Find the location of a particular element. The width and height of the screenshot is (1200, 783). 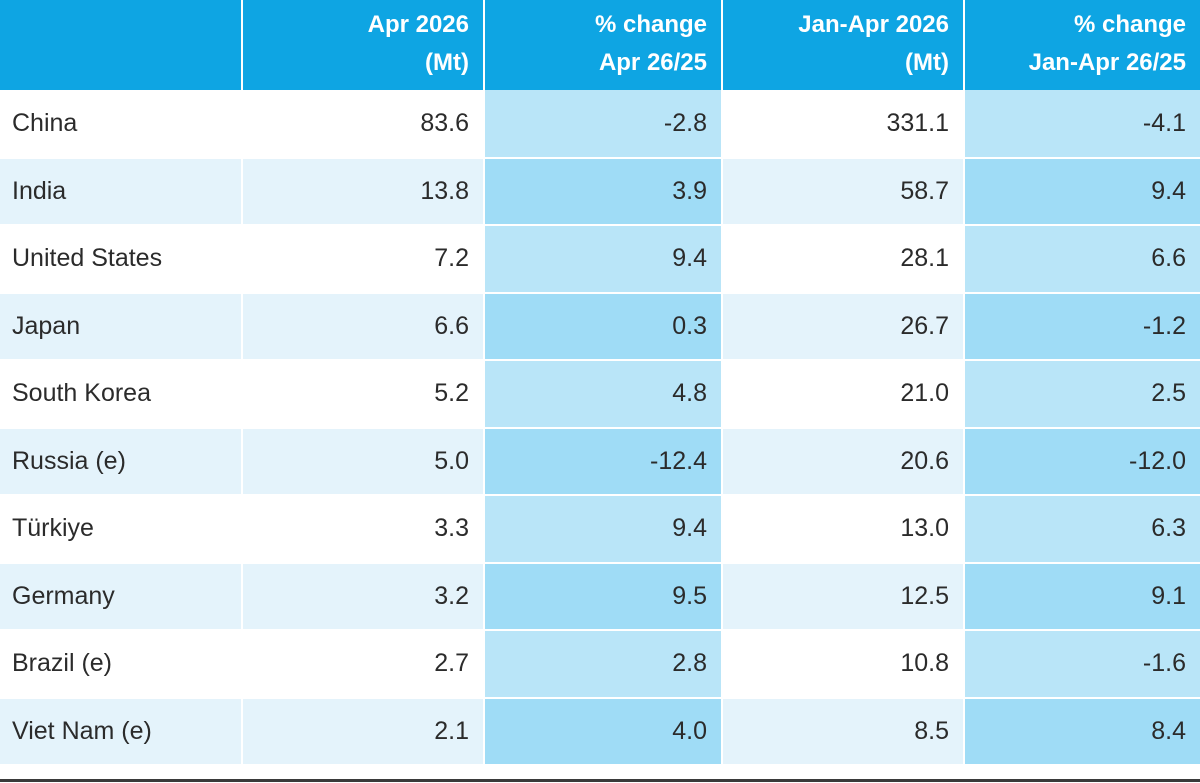

table-row: China 83.6 -2.8 331.1 -4.1 is located at coordinates (600, 124).